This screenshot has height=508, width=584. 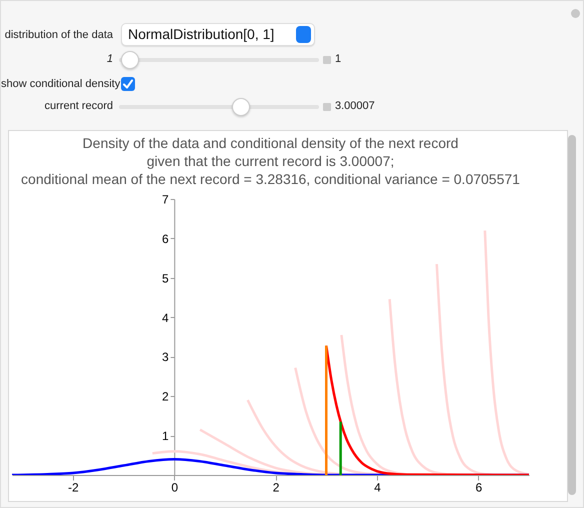 What do you see at coordinates (58, 35) in the screenshot?
I see `text: distribution of the data` at bounding box center [58, 35].